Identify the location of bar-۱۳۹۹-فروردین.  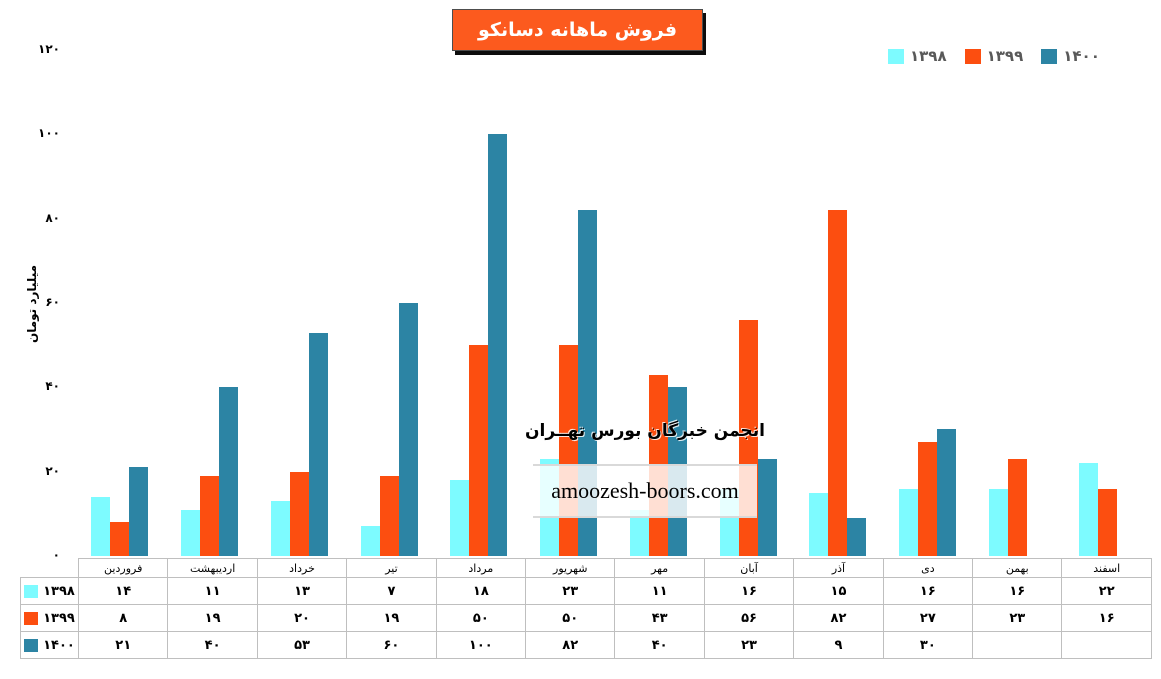
(120, 539).